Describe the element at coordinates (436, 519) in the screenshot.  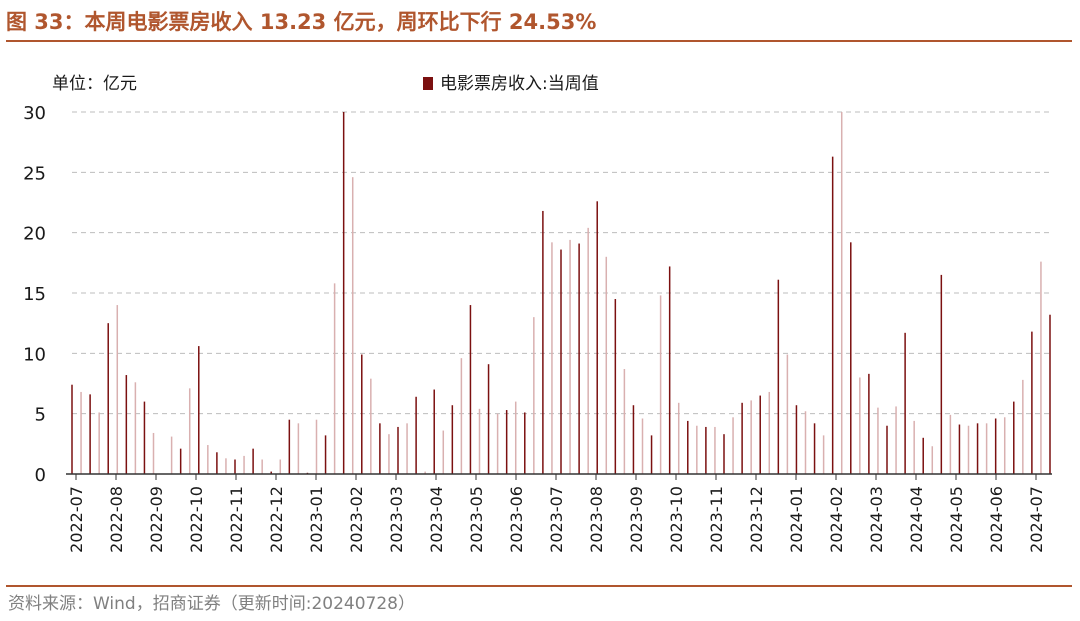
I see `x-tick-label: 2023-04` at that location.